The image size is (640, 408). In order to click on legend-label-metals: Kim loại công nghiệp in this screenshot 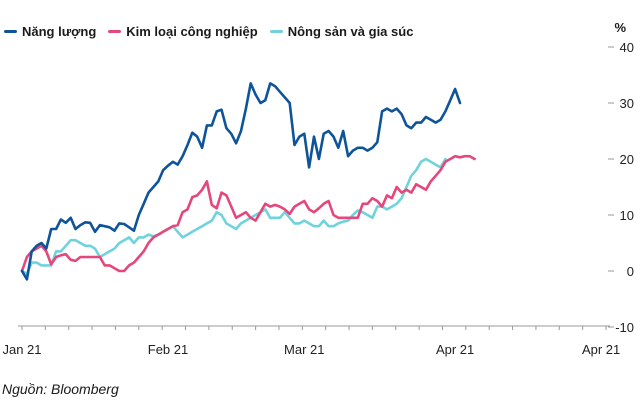, I will do `click(192, 31)`.